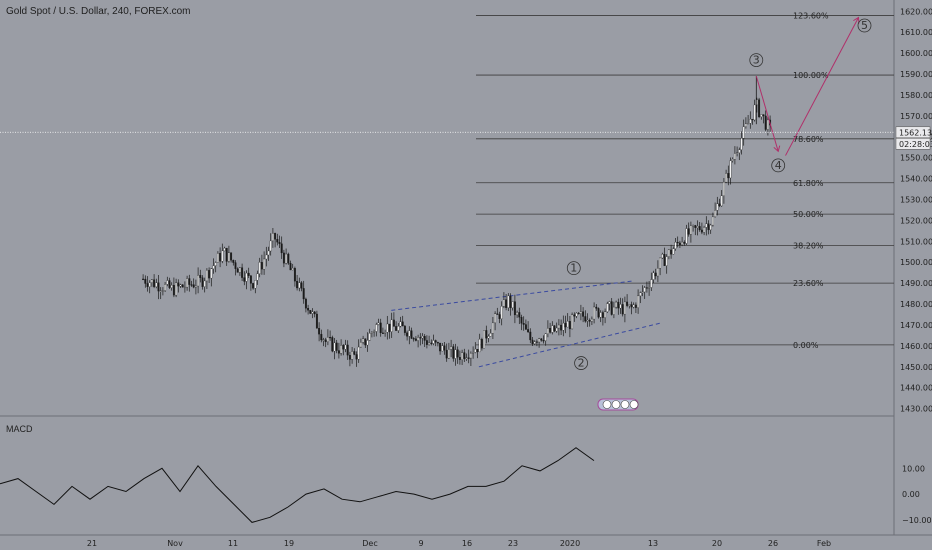  Describe the element at coordinates (513, 543) in the screenshot. I see `time-tick-label: 23` at that location.